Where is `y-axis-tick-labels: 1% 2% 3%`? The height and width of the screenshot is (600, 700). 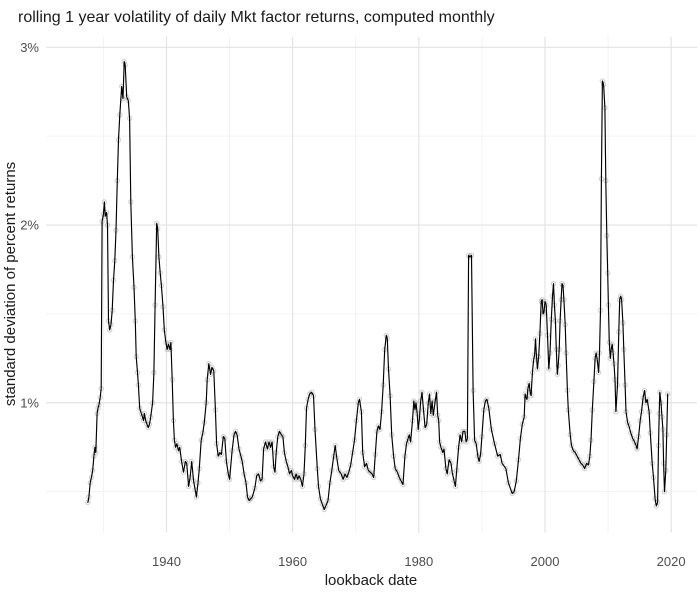 y-axis-tick-labels: 1% 2% 3% is located at coordinates (29, 225).